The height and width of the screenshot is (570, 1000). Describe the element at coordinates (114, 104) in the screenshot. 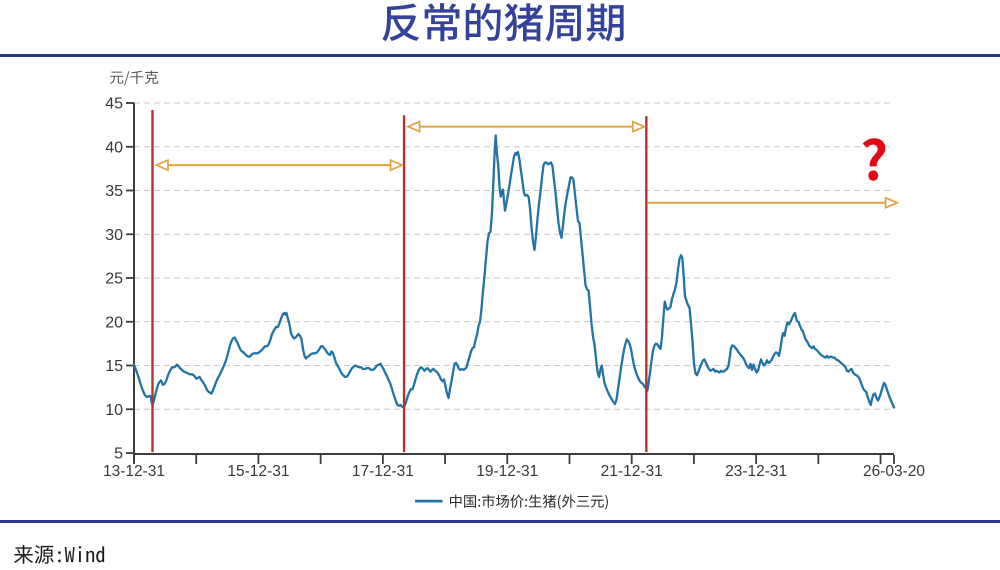

I see `y-tick-label-45: 45` at that location.